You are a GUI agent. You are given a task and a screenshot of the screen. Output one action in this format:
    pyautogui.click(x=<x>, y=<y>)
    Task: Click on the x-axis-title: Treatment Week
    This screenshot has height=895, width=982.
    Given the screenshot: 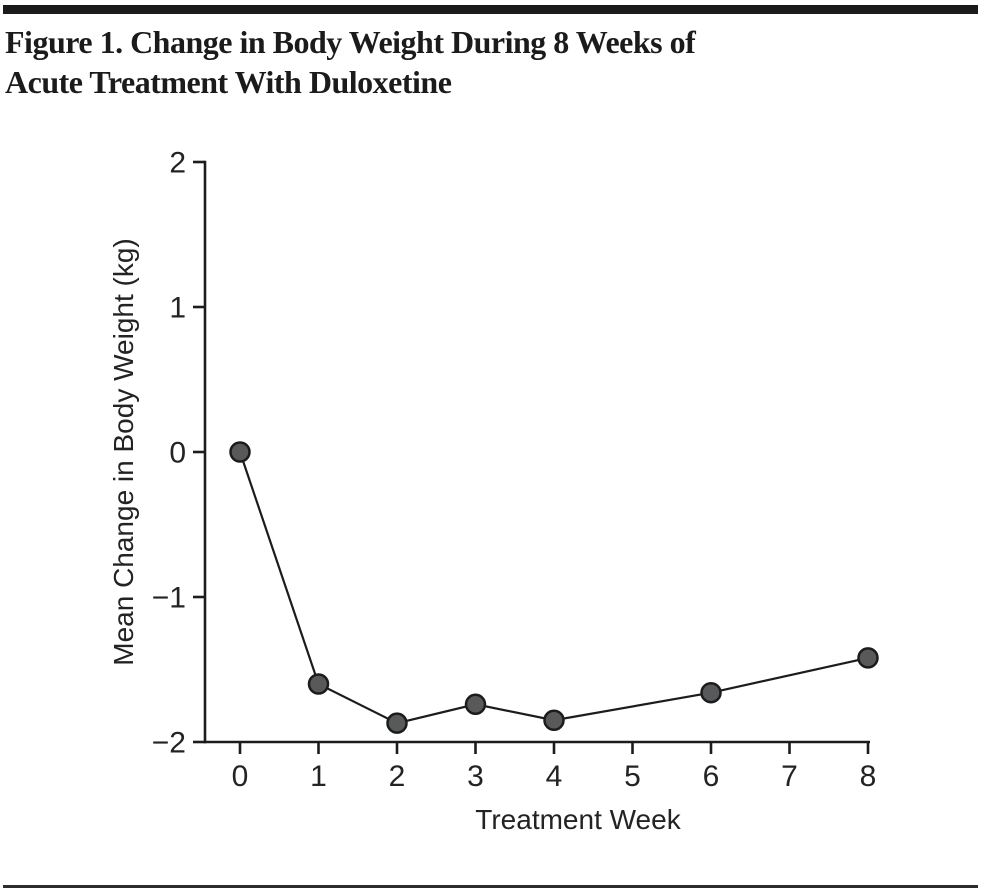 What is the action you would take?
    pyautogui.click(x=578, y=819)
    